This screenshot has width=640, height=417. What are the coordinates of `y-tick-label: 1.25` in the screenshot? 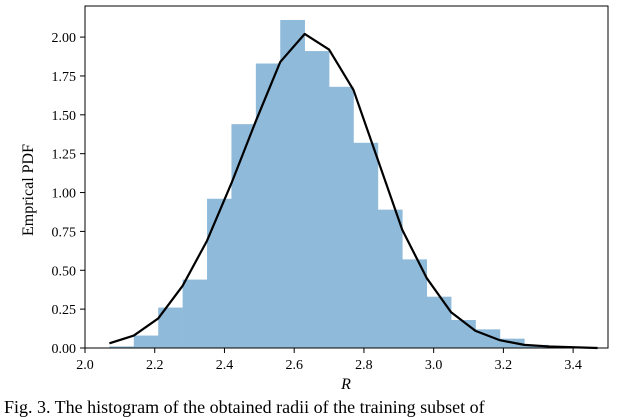 It's located at (64, 155).